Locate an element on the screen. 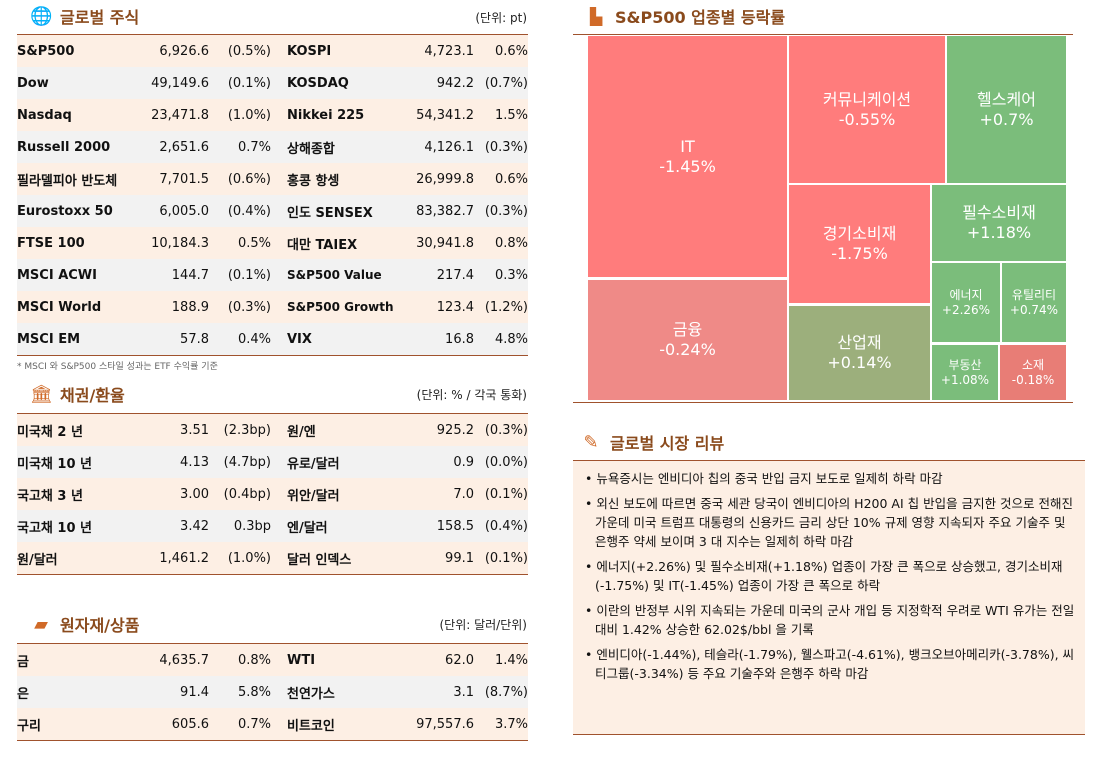 The height and width of the screenshot is (768, 1105). table-row: 구리 605.6 0.7% 비트코인 97,557.6 3.7% is located at coordinates (272, 724).